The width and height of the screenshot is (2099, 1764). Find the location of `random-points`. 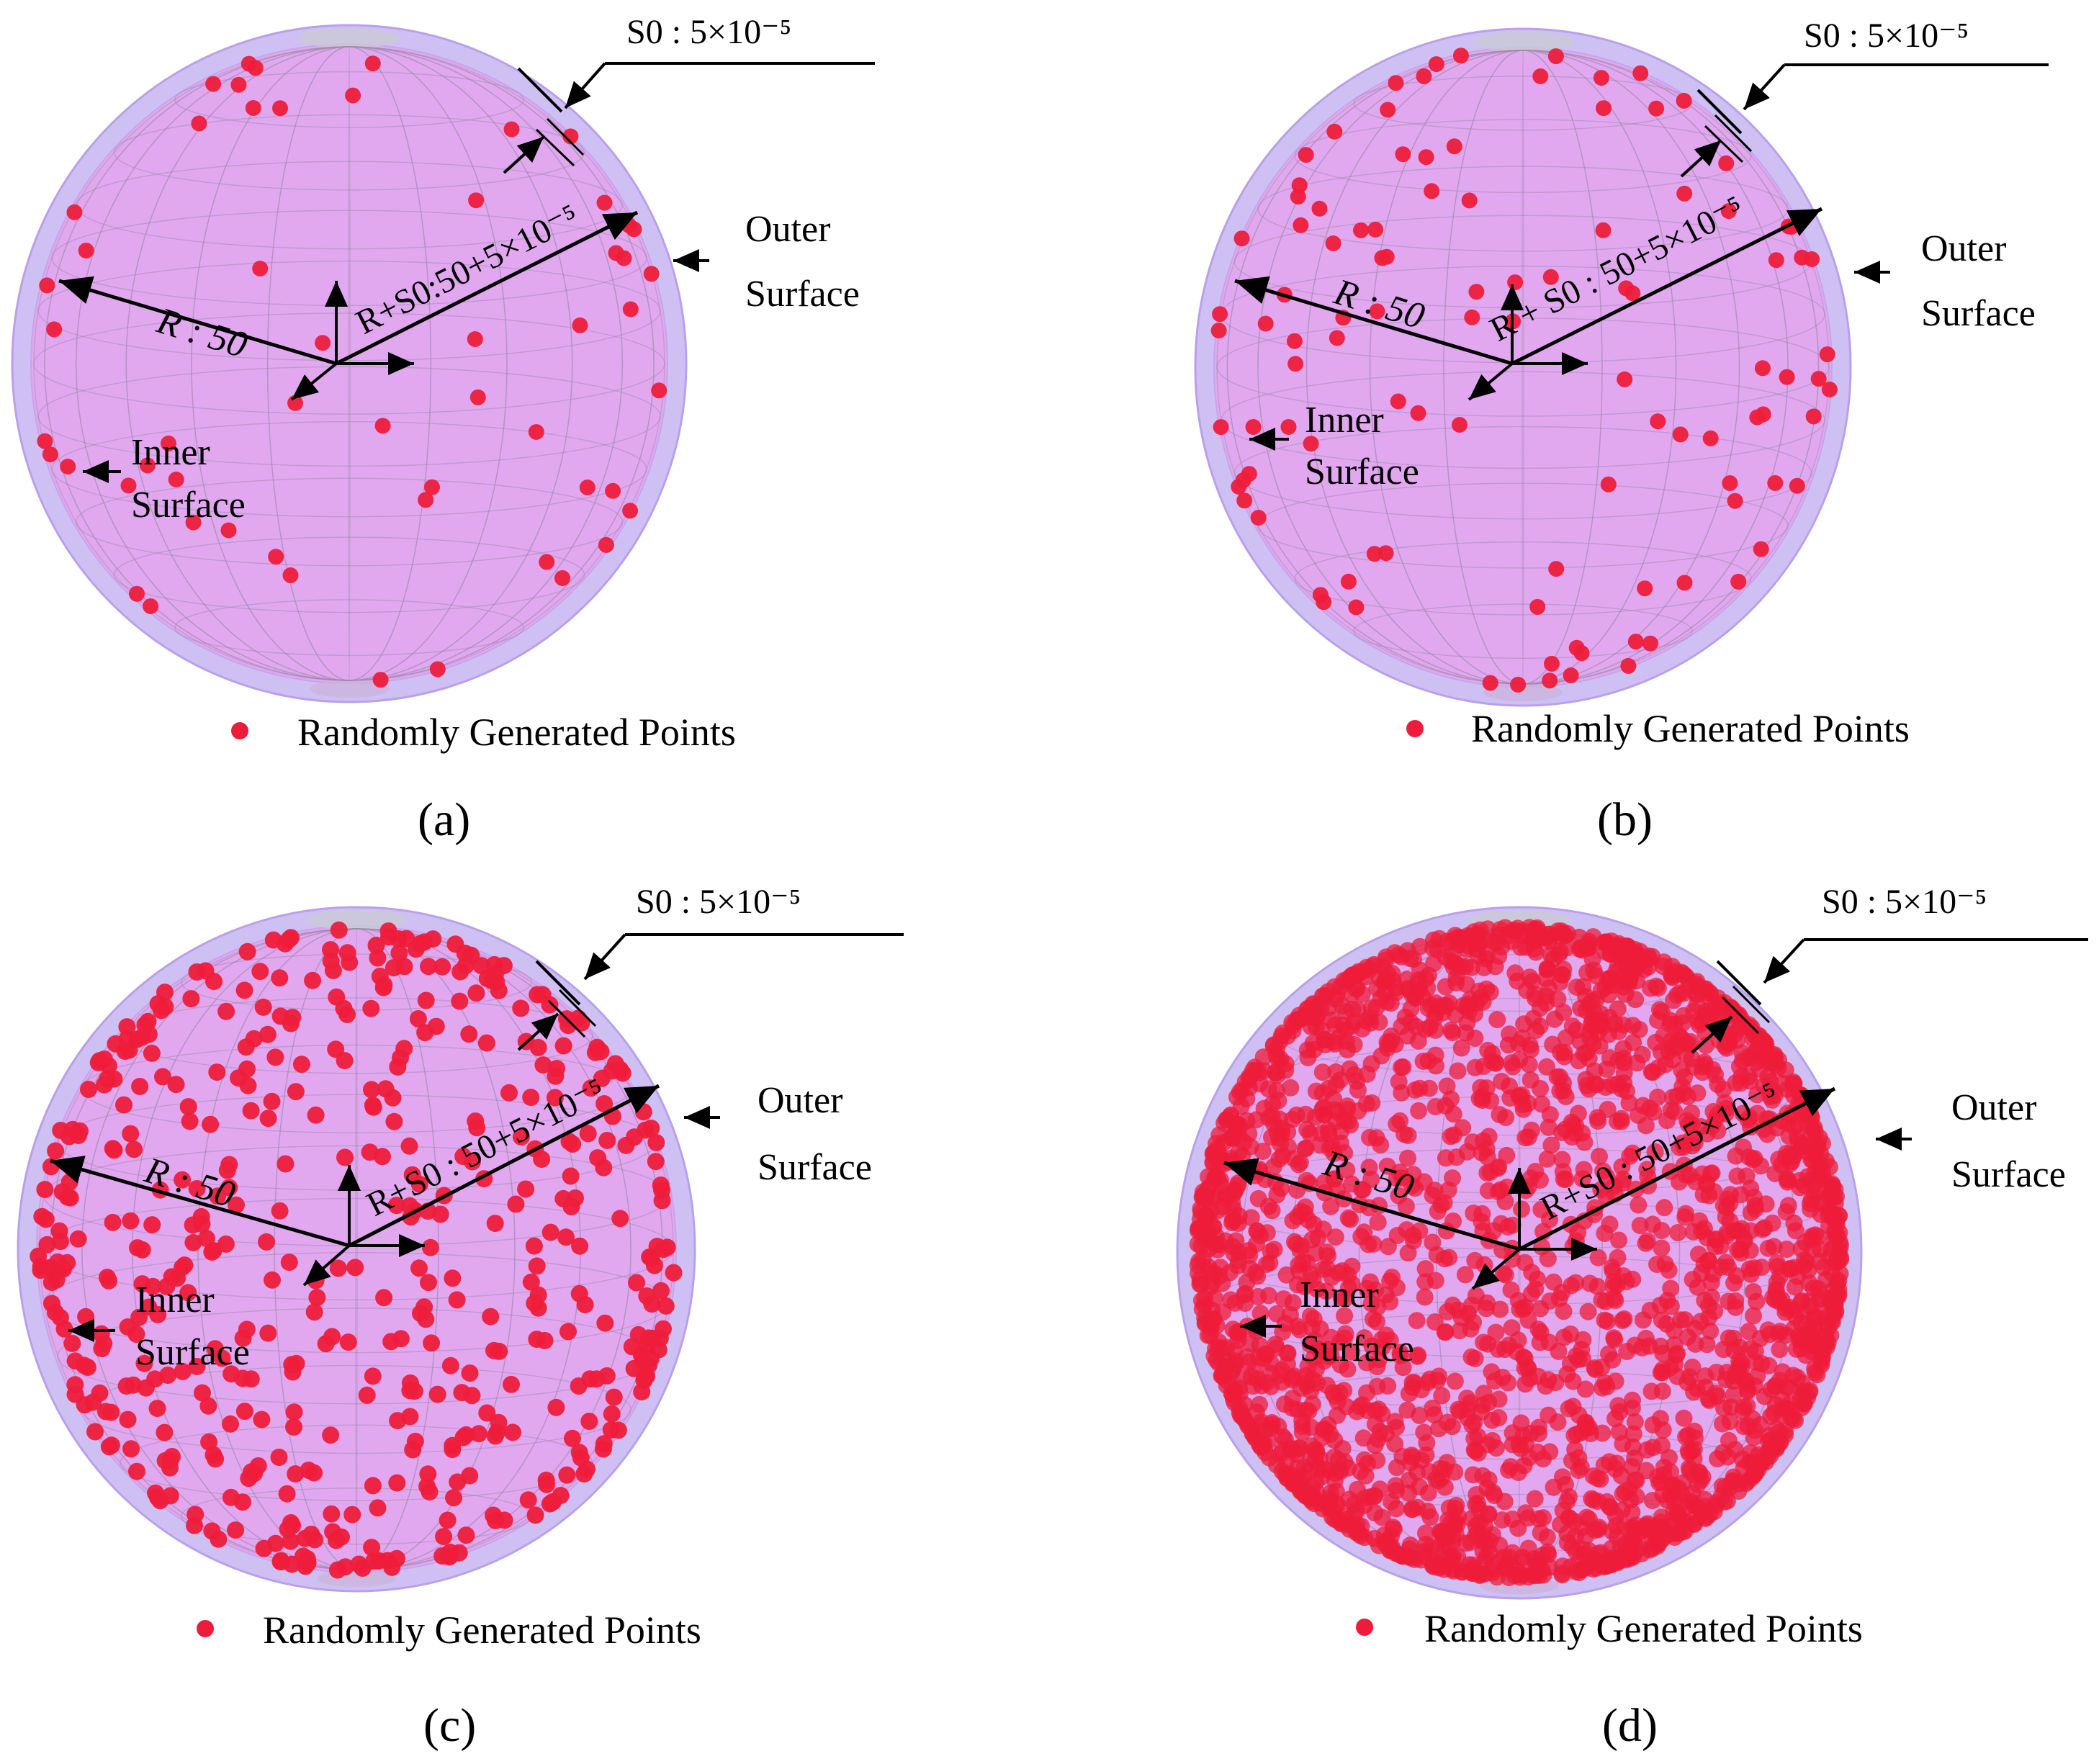

random-points is located at coordinates (1524, 370).